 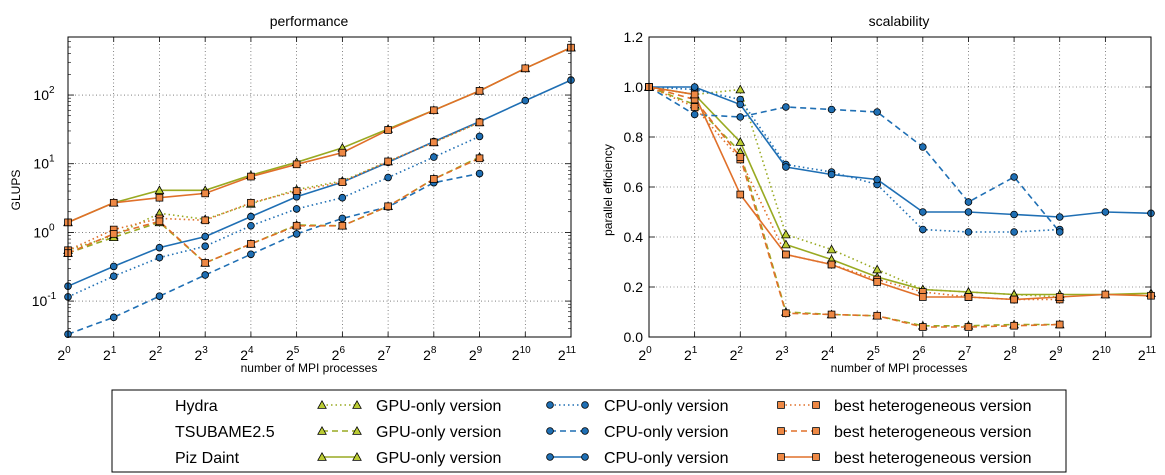 What do you see at coordinates (44, 94) in the screenshot?
I see `y-tick-label: 10²` at bounding box center [44, 94].